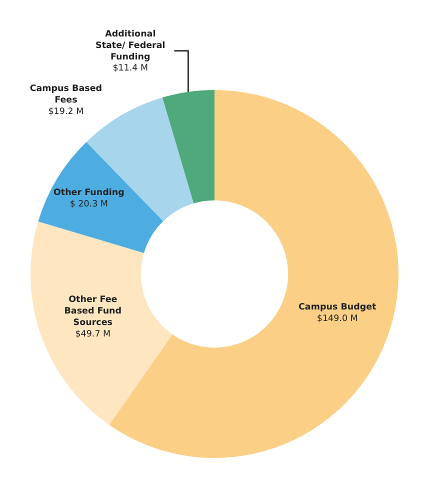  Describe the element at coordinates (337, 319) in the screenshot. I see `data-label: $149.0 M` at that location.